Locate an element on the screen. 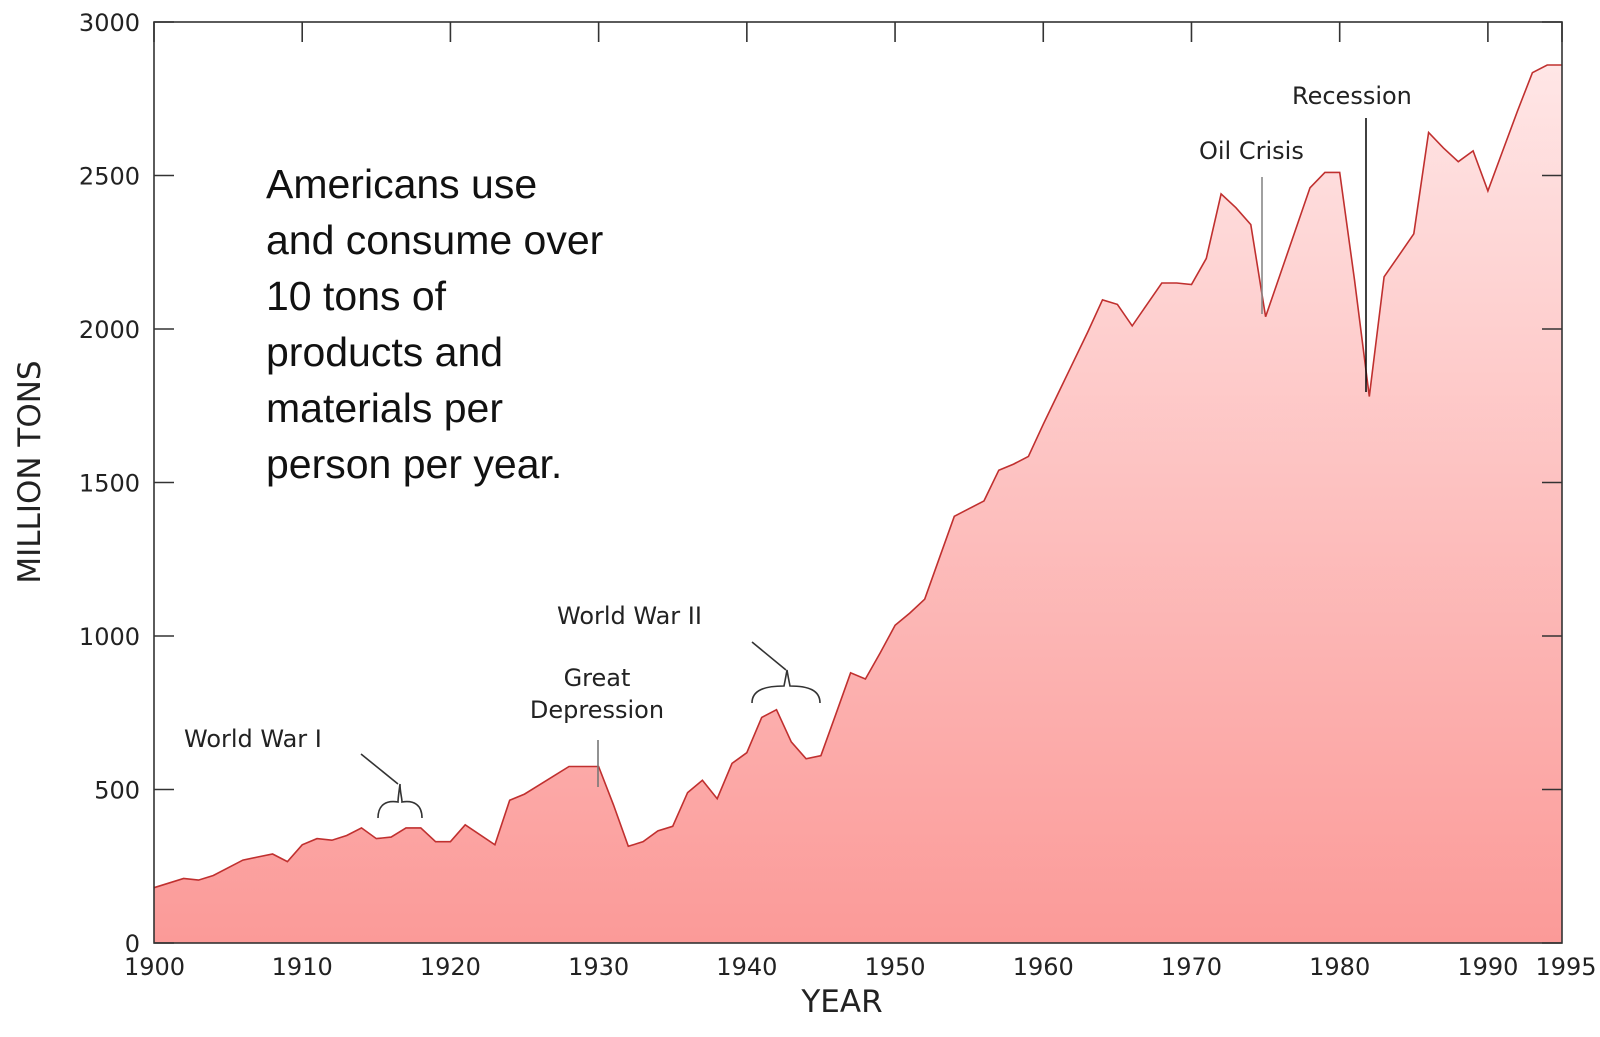  x-tick-label: 1970 is located at coordinates (1191, 967).